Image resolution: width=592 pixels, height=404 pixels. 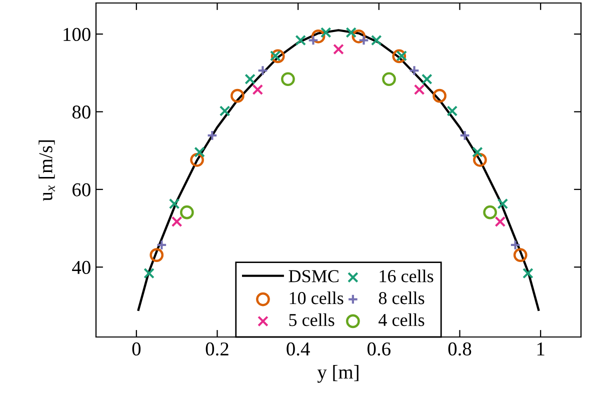 I want to click on x-axis-title: y [m], so click(x=337, y=374).